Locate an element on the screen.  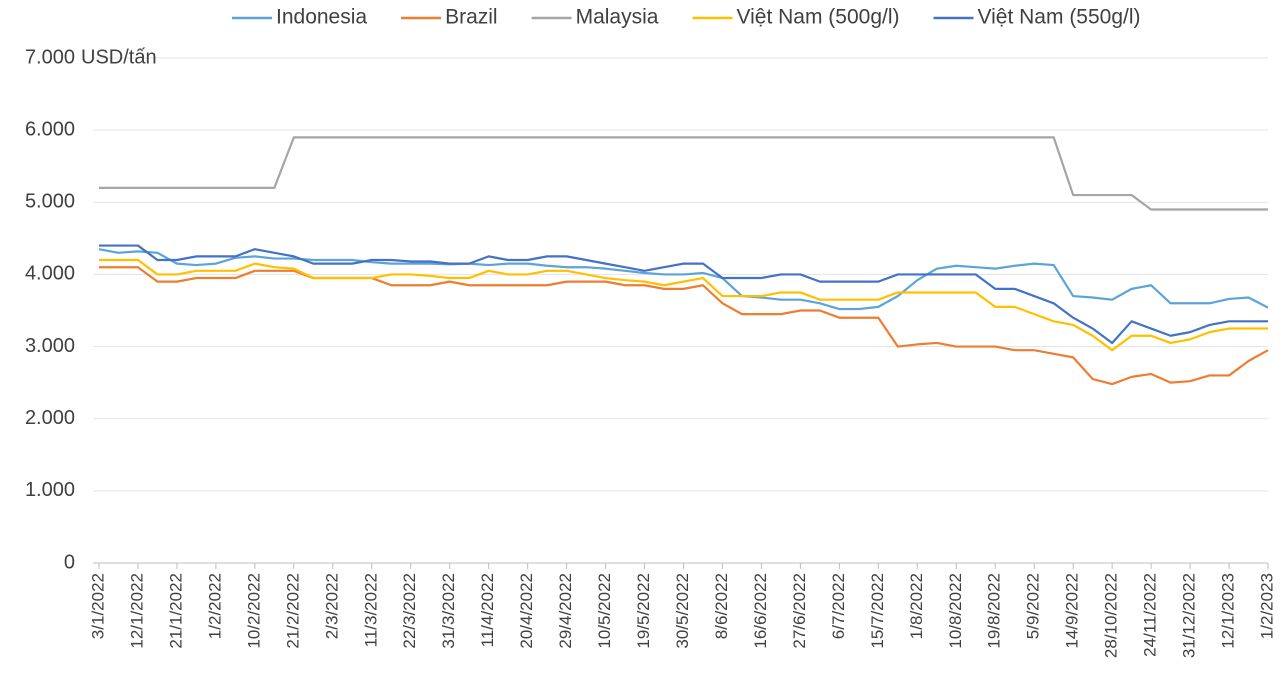
y-tick-label: 3.000 is located at coordinates (50, 346).